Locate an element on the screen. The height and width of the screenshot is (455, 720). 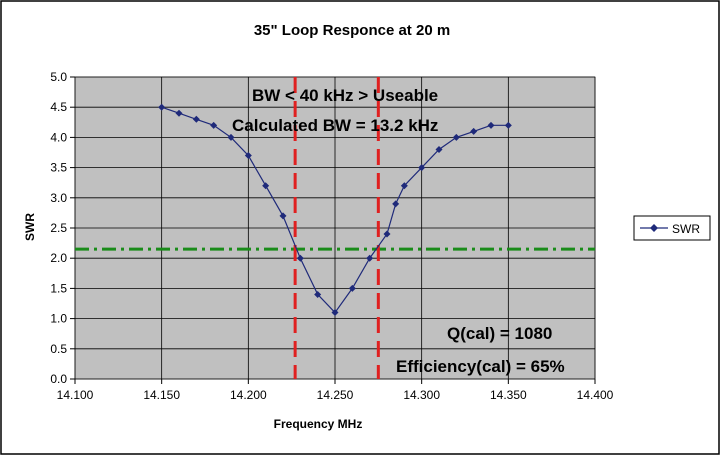
x-tick-label: 14.100 is located at coordinates (75, 395).